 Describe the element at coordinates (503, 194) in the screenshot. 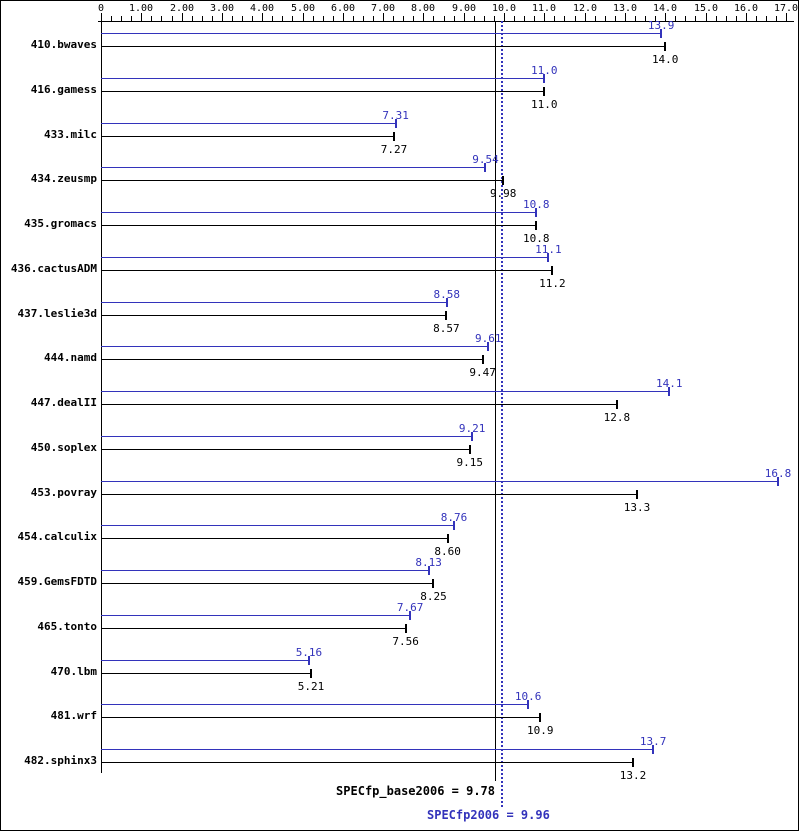

I see `value-label-base: 9.98` at that location.